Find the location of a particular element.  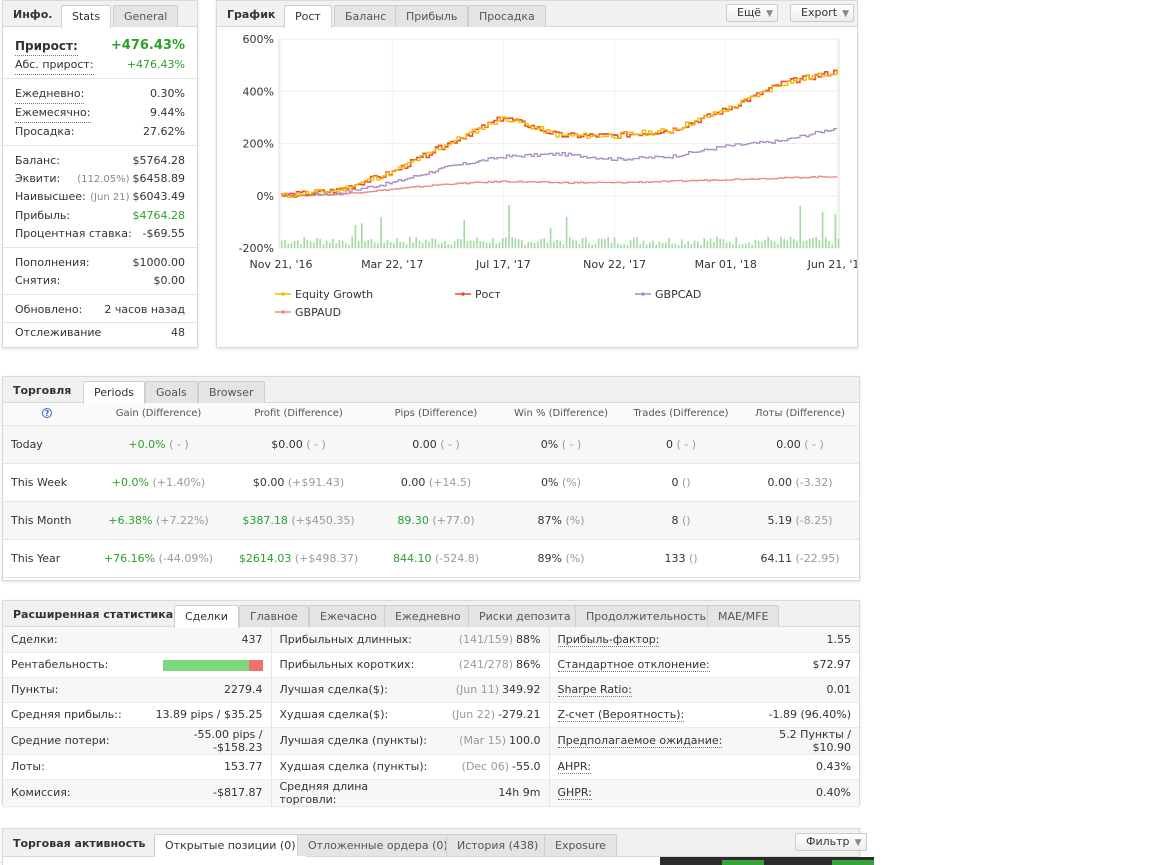

abs-growth-label: Абс. прирост: is located at coordinates (54, 65).